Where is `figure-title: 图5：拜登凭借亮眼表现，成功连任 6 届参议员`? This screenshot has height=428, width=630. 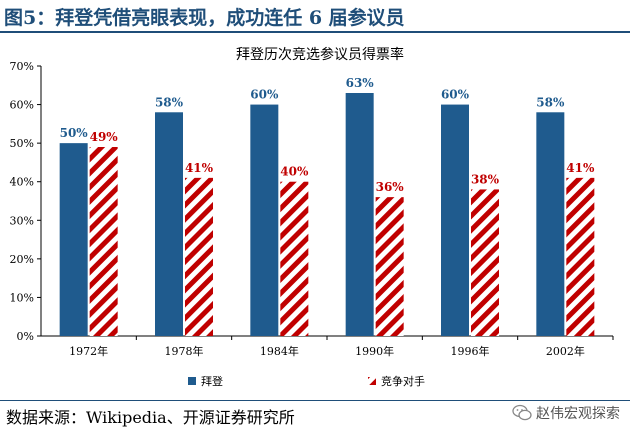
figure-title: 图5：拜登凭借亮眼表现，成功连任 6 届参议员 is located at coordinates (204, 18).